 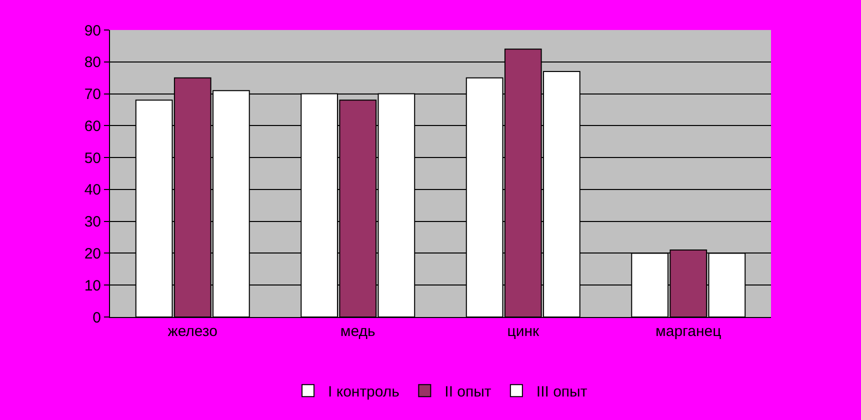 I want to click on legend-label: I контроль, so click(x=364, y=392).